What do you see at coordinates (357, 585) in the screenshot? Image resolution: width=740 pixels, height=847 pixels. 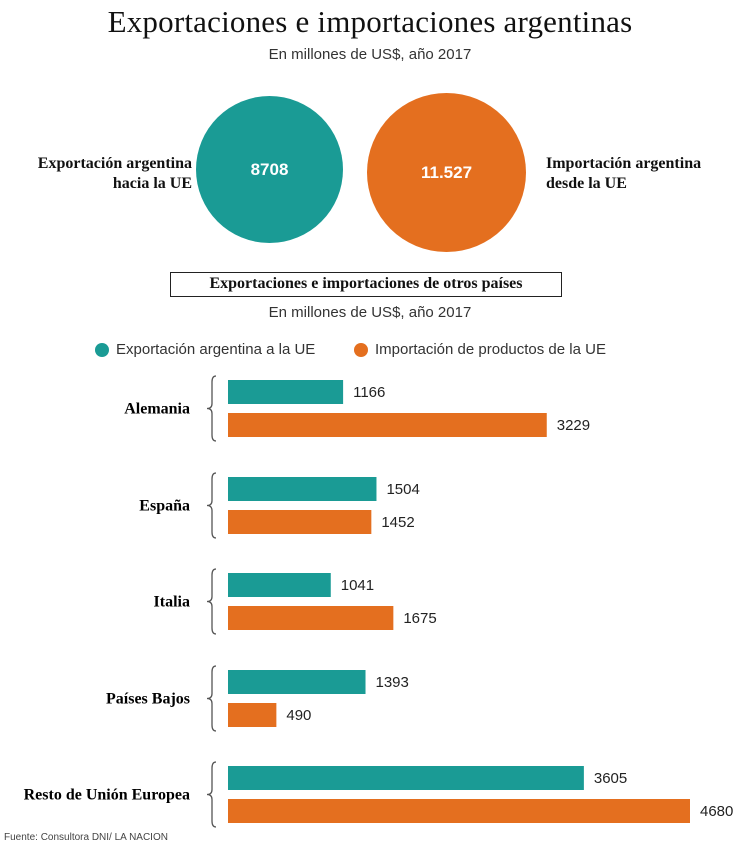 I see `value-label-export: 1041` at bounding box center [357, 585].